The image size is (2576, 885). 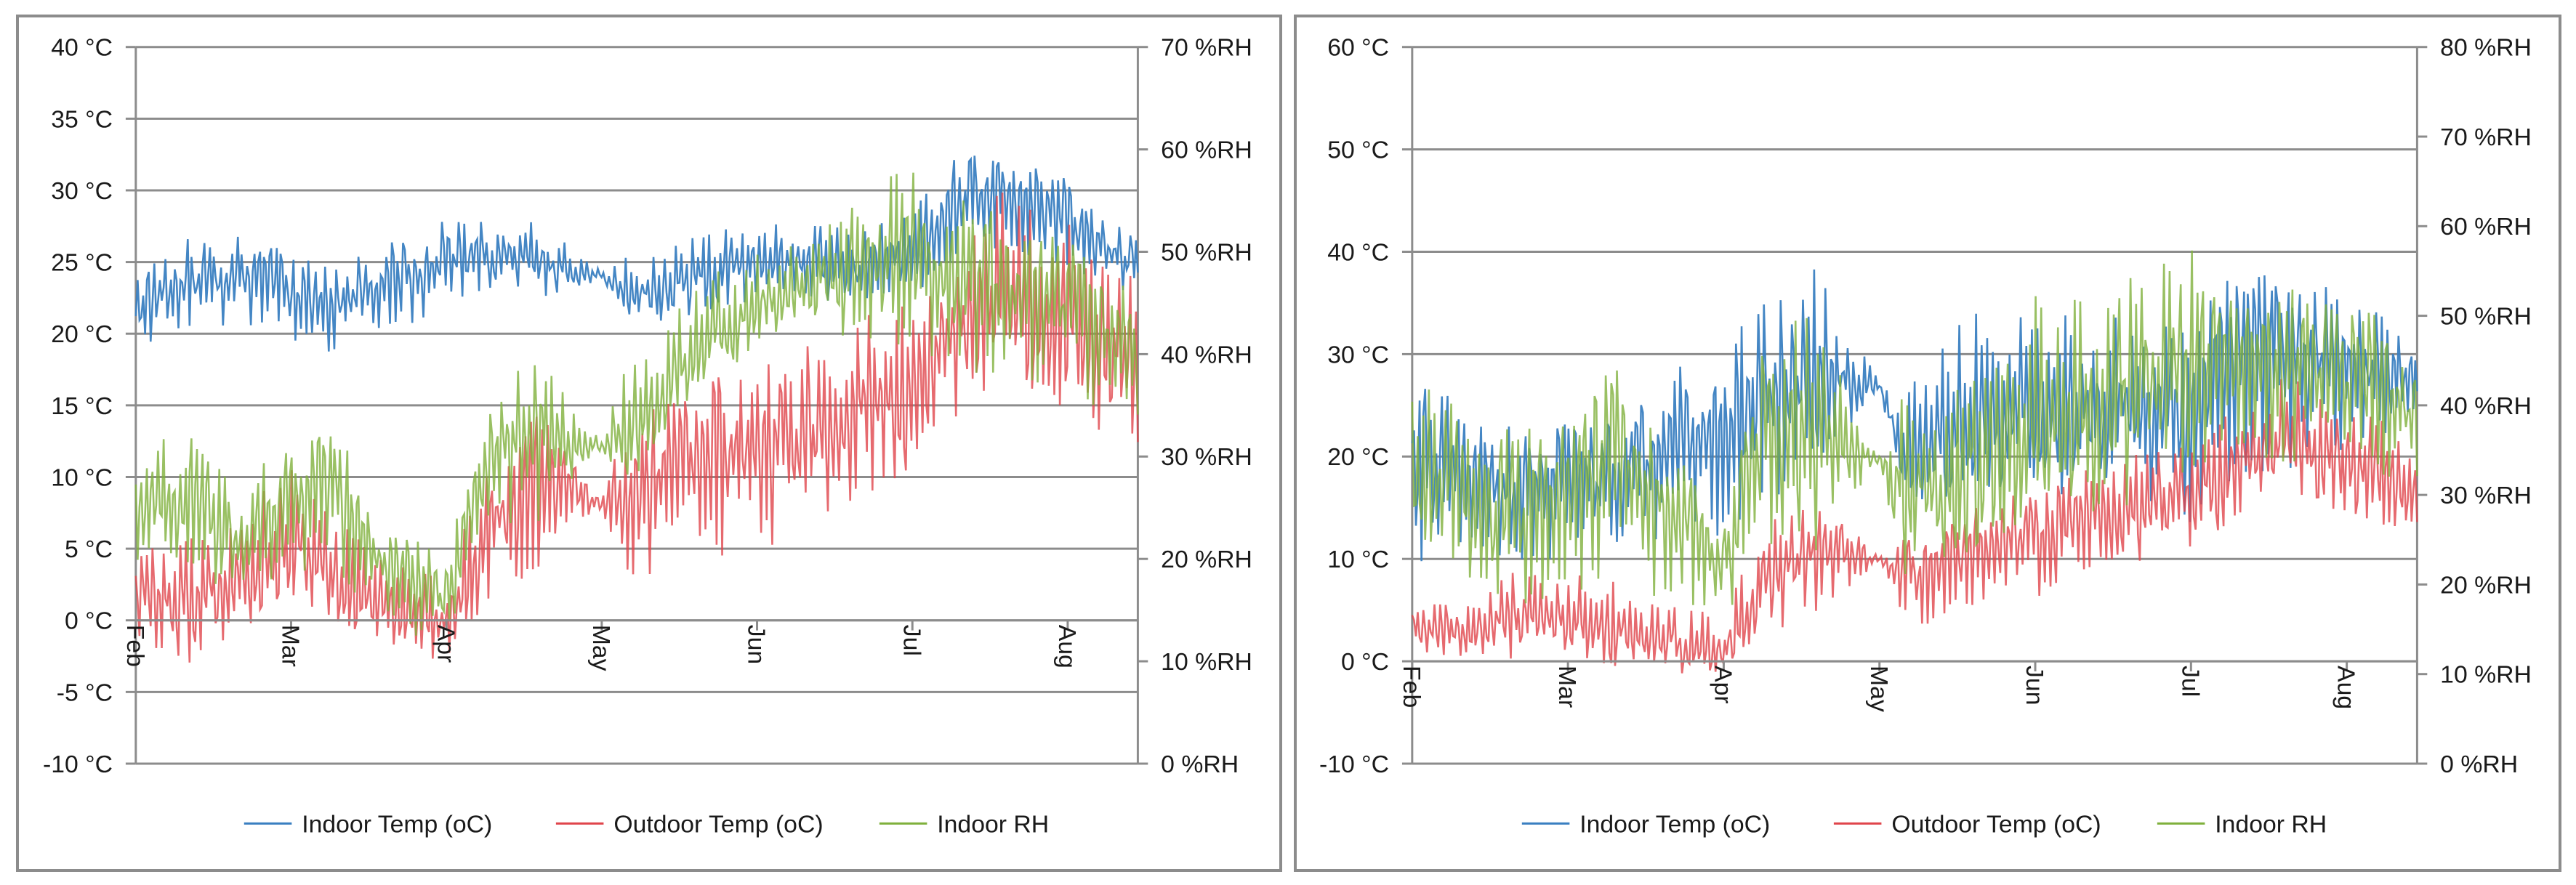 What do you see at coordinates (1358, 48) in the screenshot?
I see `y-left-tick-label: 60 °C` at bounding box center [1358, 48].